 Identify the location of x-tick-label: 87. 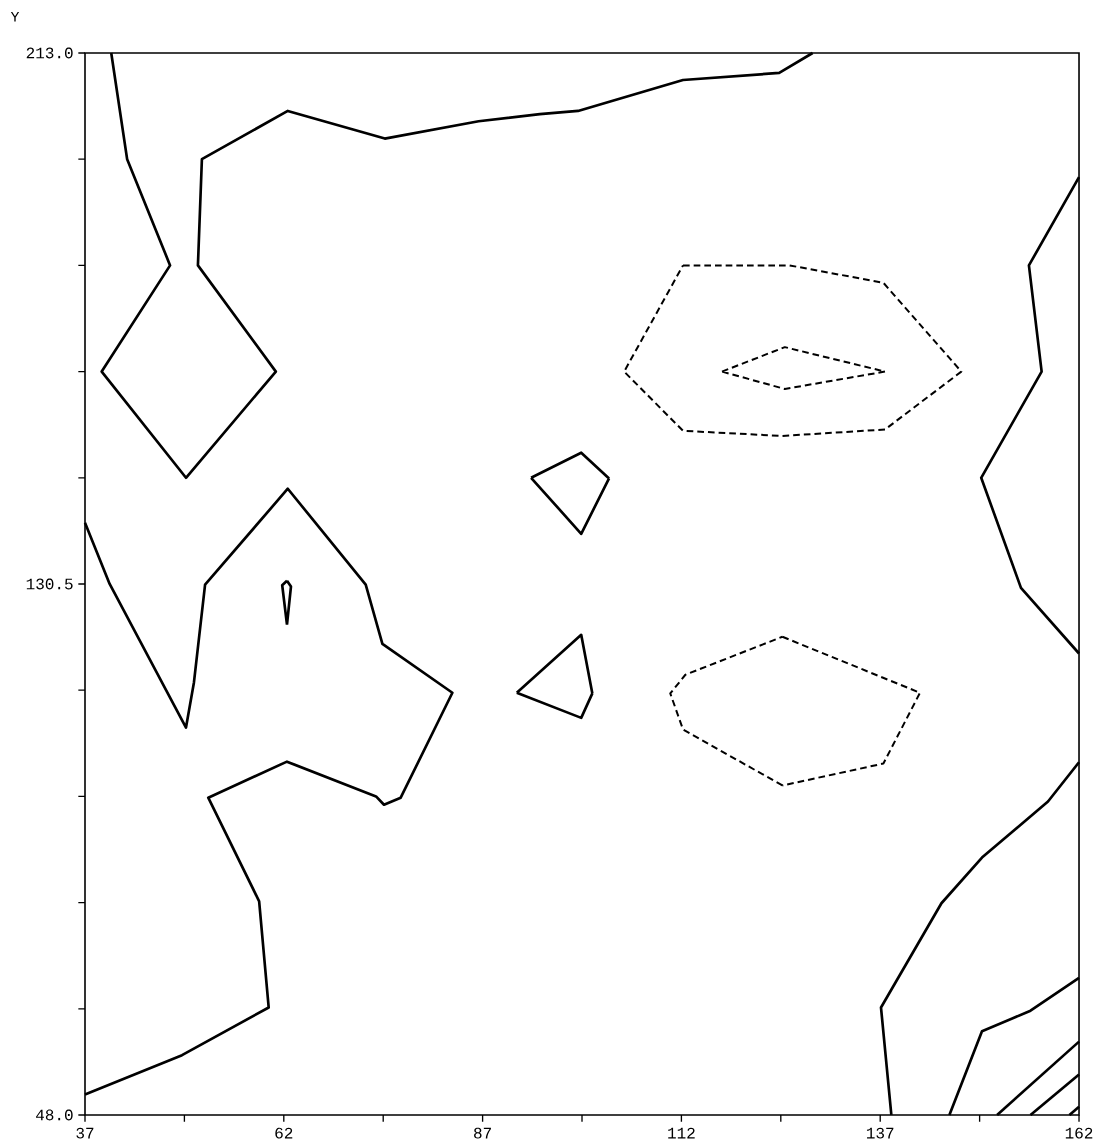
(482, 1133).